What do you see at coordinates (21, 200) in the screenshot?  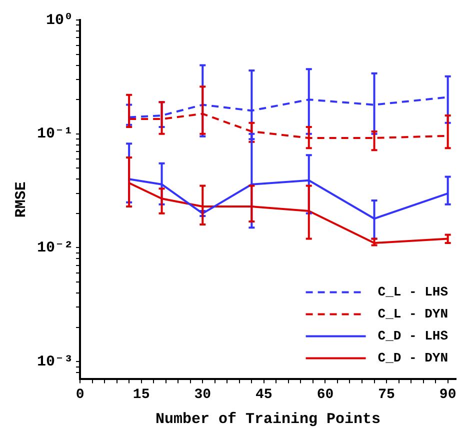 I see `y-axis-title: RMSE` at bounding box center [21, 200].